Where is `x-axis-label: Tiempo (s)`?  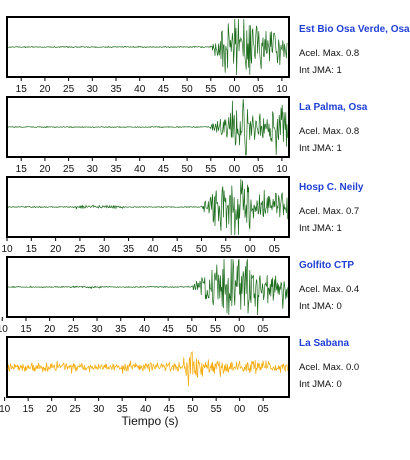
x-axis-label: Tiempo (s) is located at coordinates (150, 421).